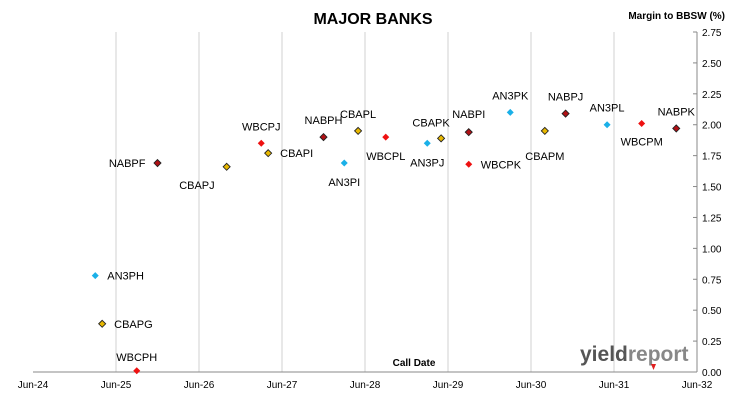 The image size is (730, 400). What do you see at coordinates (510, 112) in the screenshot?
I see `point-marker-an3pk` at bounding box center [510, 112].